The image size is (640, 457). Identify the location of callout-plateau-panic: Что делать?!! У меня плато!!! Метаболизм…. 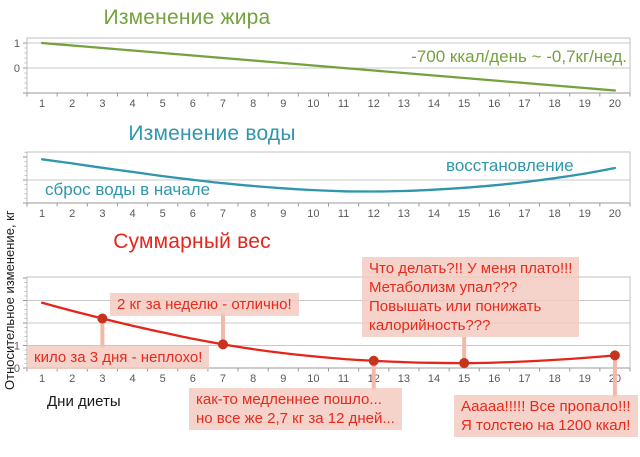
(471, 297).